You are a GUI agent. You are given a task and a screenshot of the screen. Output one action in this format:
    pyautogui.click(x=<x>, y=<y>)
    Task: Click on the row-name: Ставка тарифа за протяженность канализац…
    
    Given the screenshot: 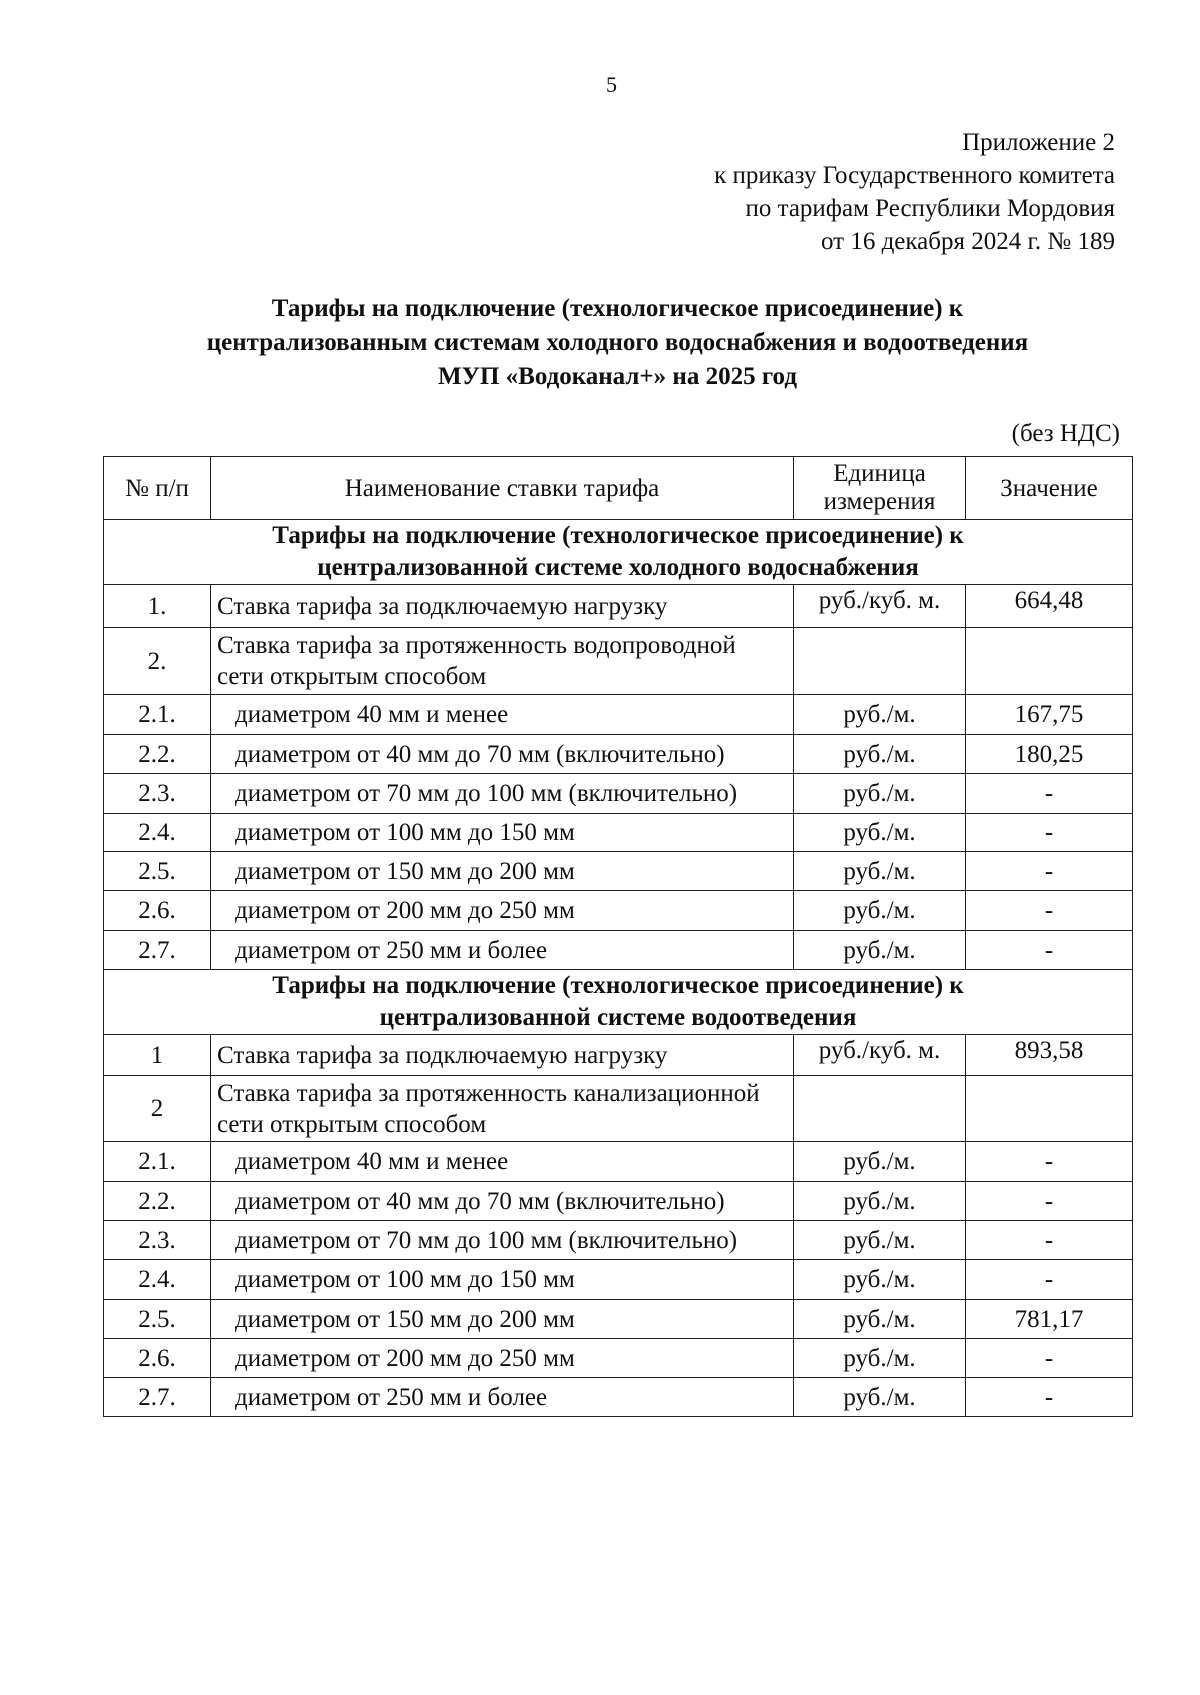 What is the action you would take?
    pyautogui.click(x=502, y=1108)
    